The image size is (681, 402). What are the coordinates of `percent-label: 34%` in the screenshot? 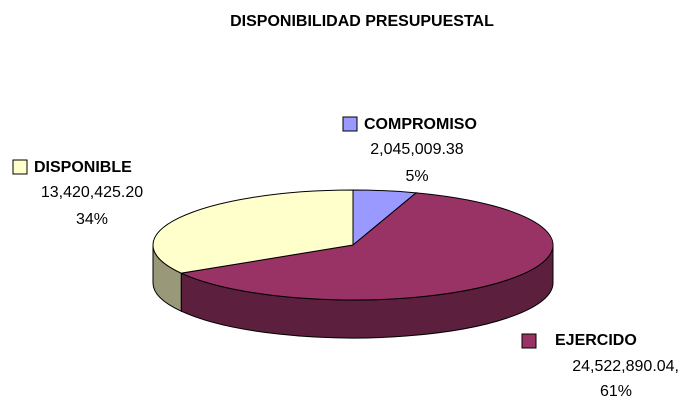 It's located at (92, 219).